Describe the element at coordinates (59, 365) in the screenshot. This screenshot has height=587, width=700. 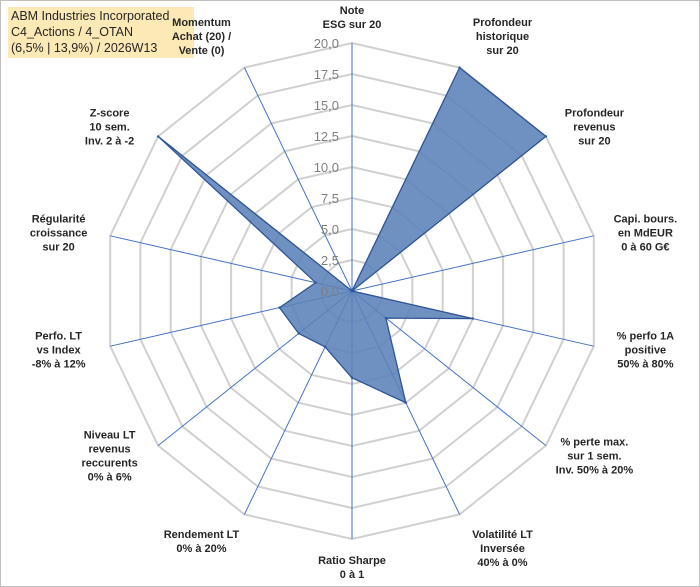
I see `axis-label-10-line-2: -8% à 12%` at that location.